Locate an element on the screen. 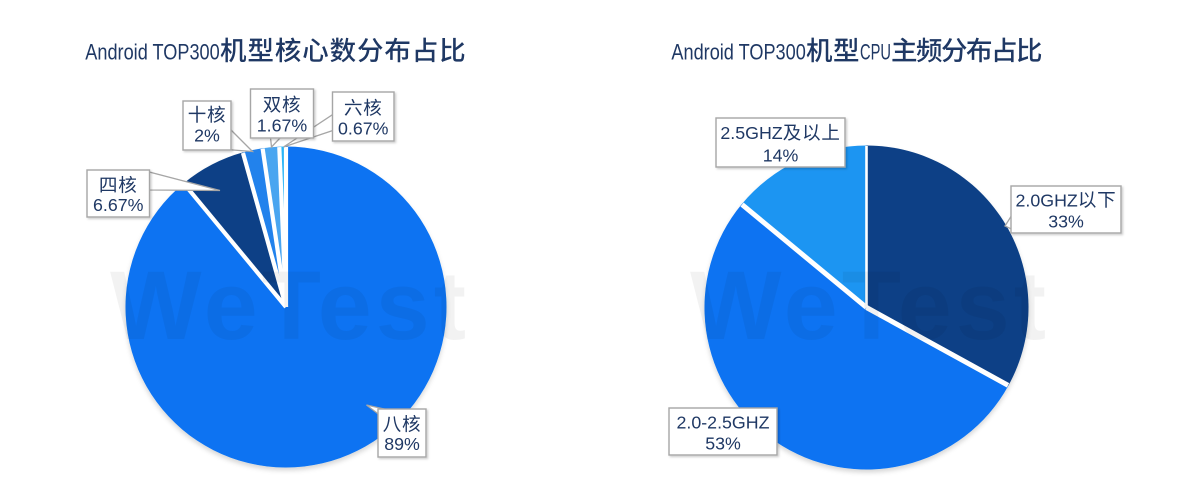 The width and height of the screenshot is (1183, 495). svg-text: CPU is located at coordinates (875, 52).